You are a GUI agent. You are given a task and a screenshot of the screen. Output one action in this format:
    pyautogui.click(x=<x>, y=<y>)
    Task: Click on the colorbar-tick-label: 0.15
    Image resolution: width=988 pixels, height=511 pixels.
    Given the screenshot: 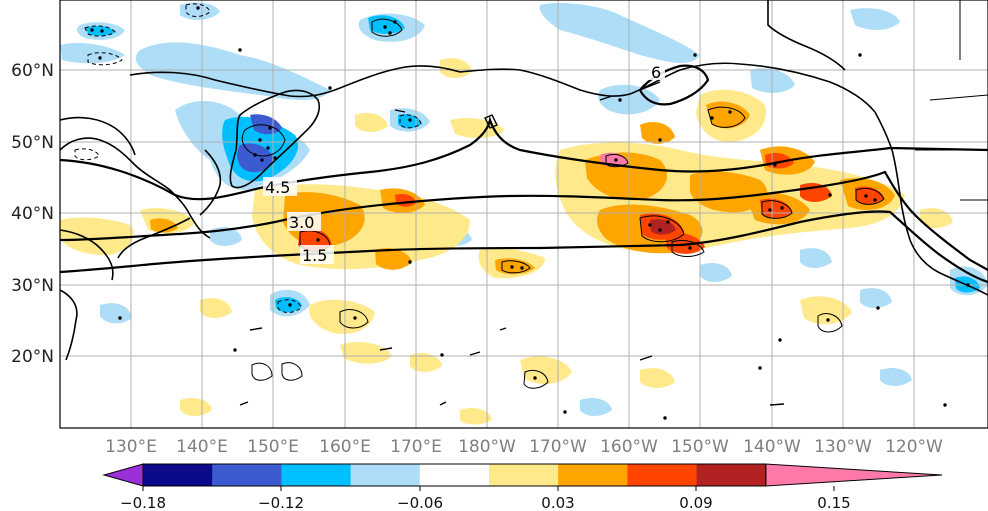 What is the action you would take?
    pyautogui.click(x=833, y=502)
    